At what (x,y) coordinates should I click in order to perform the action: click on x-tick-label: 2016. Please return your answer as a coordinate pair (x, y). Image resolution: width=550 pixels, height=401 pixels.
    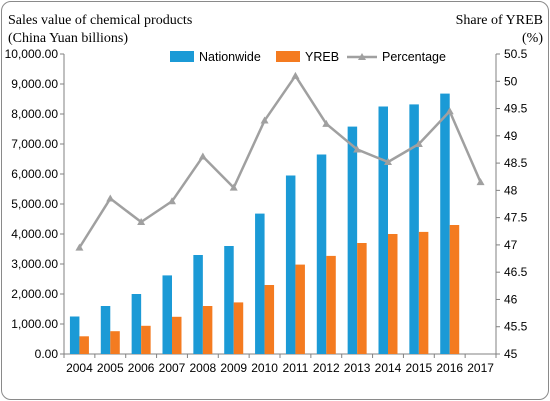
    Looking at the image, I should click on (449, 368).